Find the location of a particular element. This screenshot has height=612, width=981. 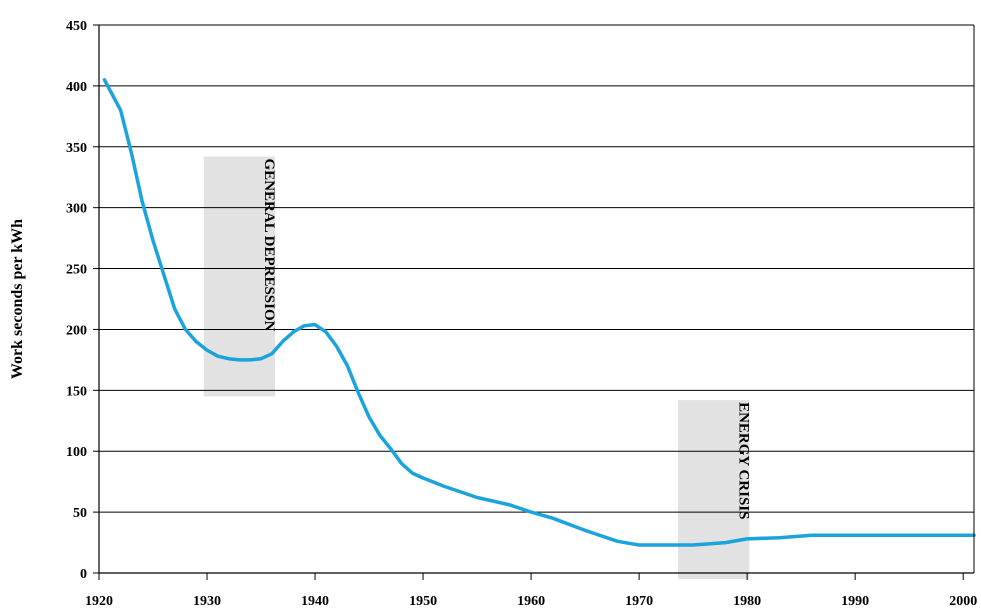

y-tick-label: 350 is located at coordinates (76, 148).